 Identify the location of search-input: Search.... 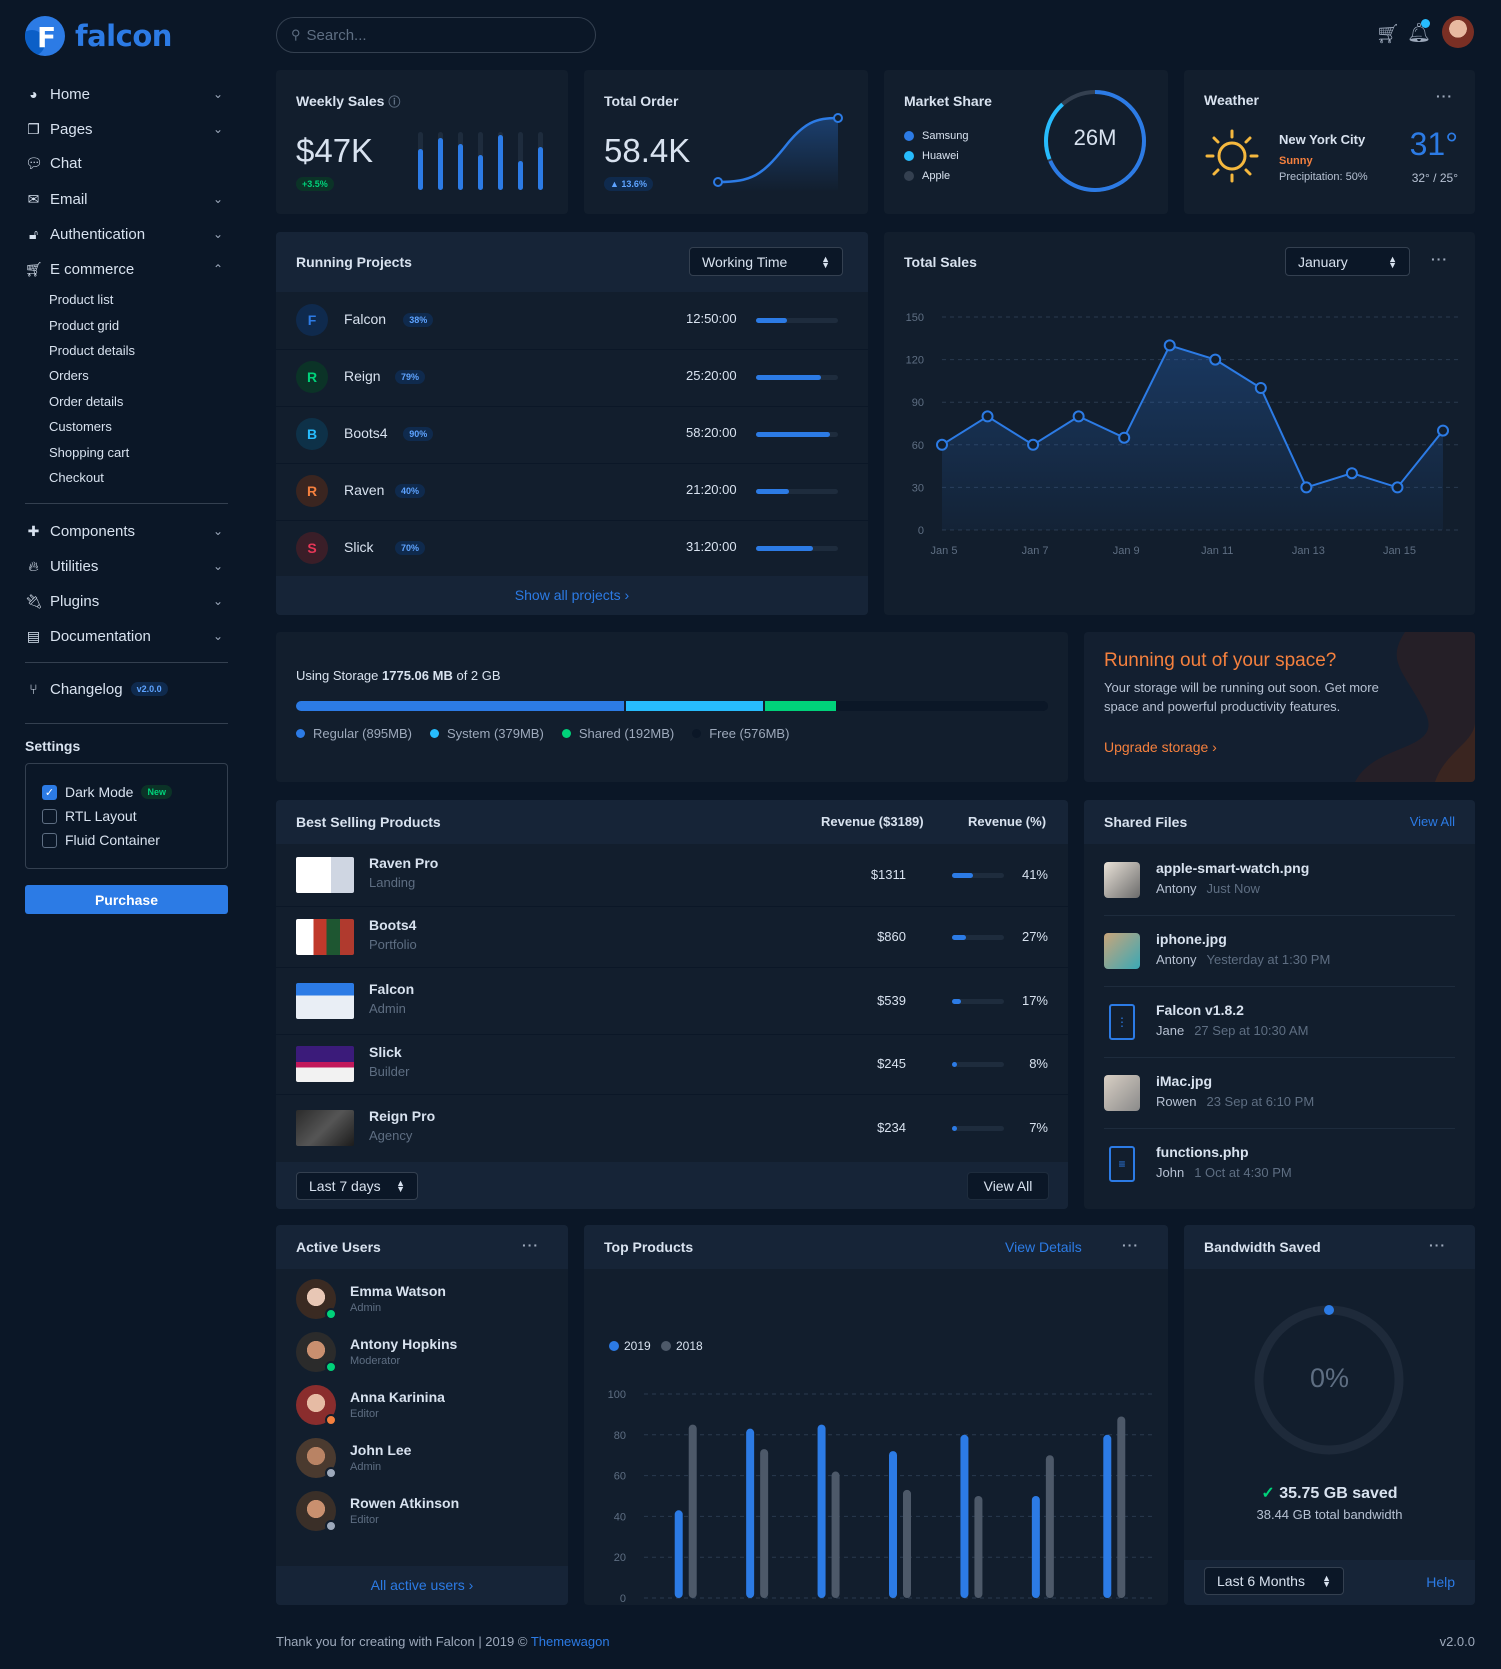
(336, 35).